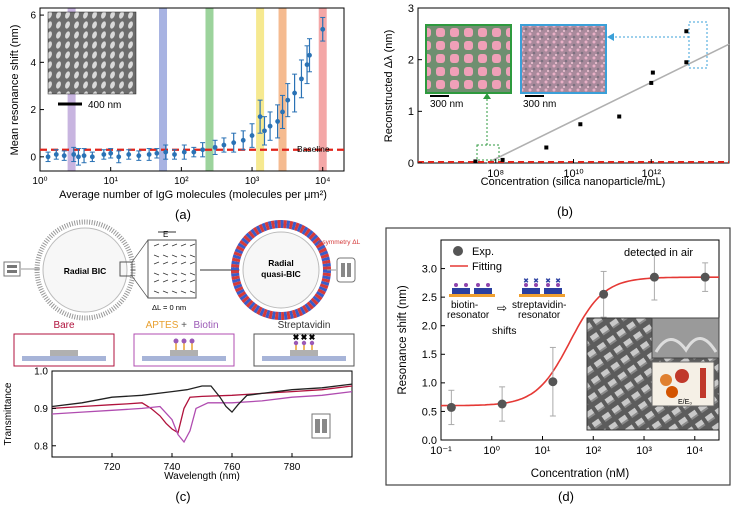 This screenshot has width=734, height=514. I want to click on panel-d-field-label: E/E₀, so click(685, 402).